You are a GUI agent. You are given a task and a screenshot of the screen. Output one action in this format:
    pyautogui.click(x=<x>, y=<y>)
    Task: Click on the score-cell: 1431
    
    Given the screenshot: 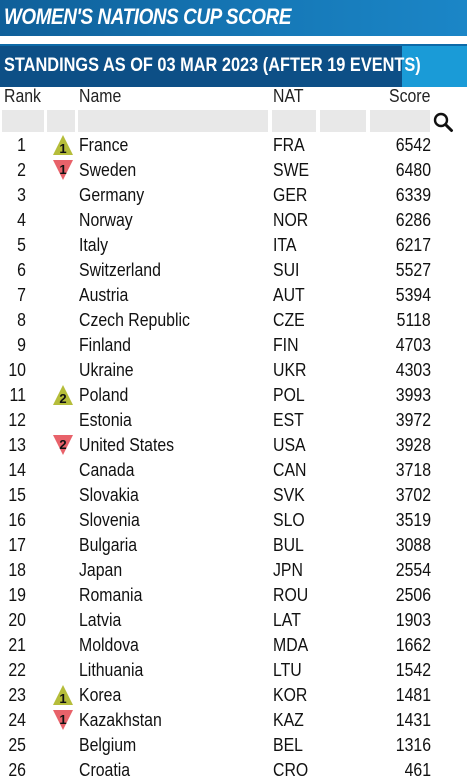 What is the action you would take?
    pyautogui.click(x=413, y=720)
    